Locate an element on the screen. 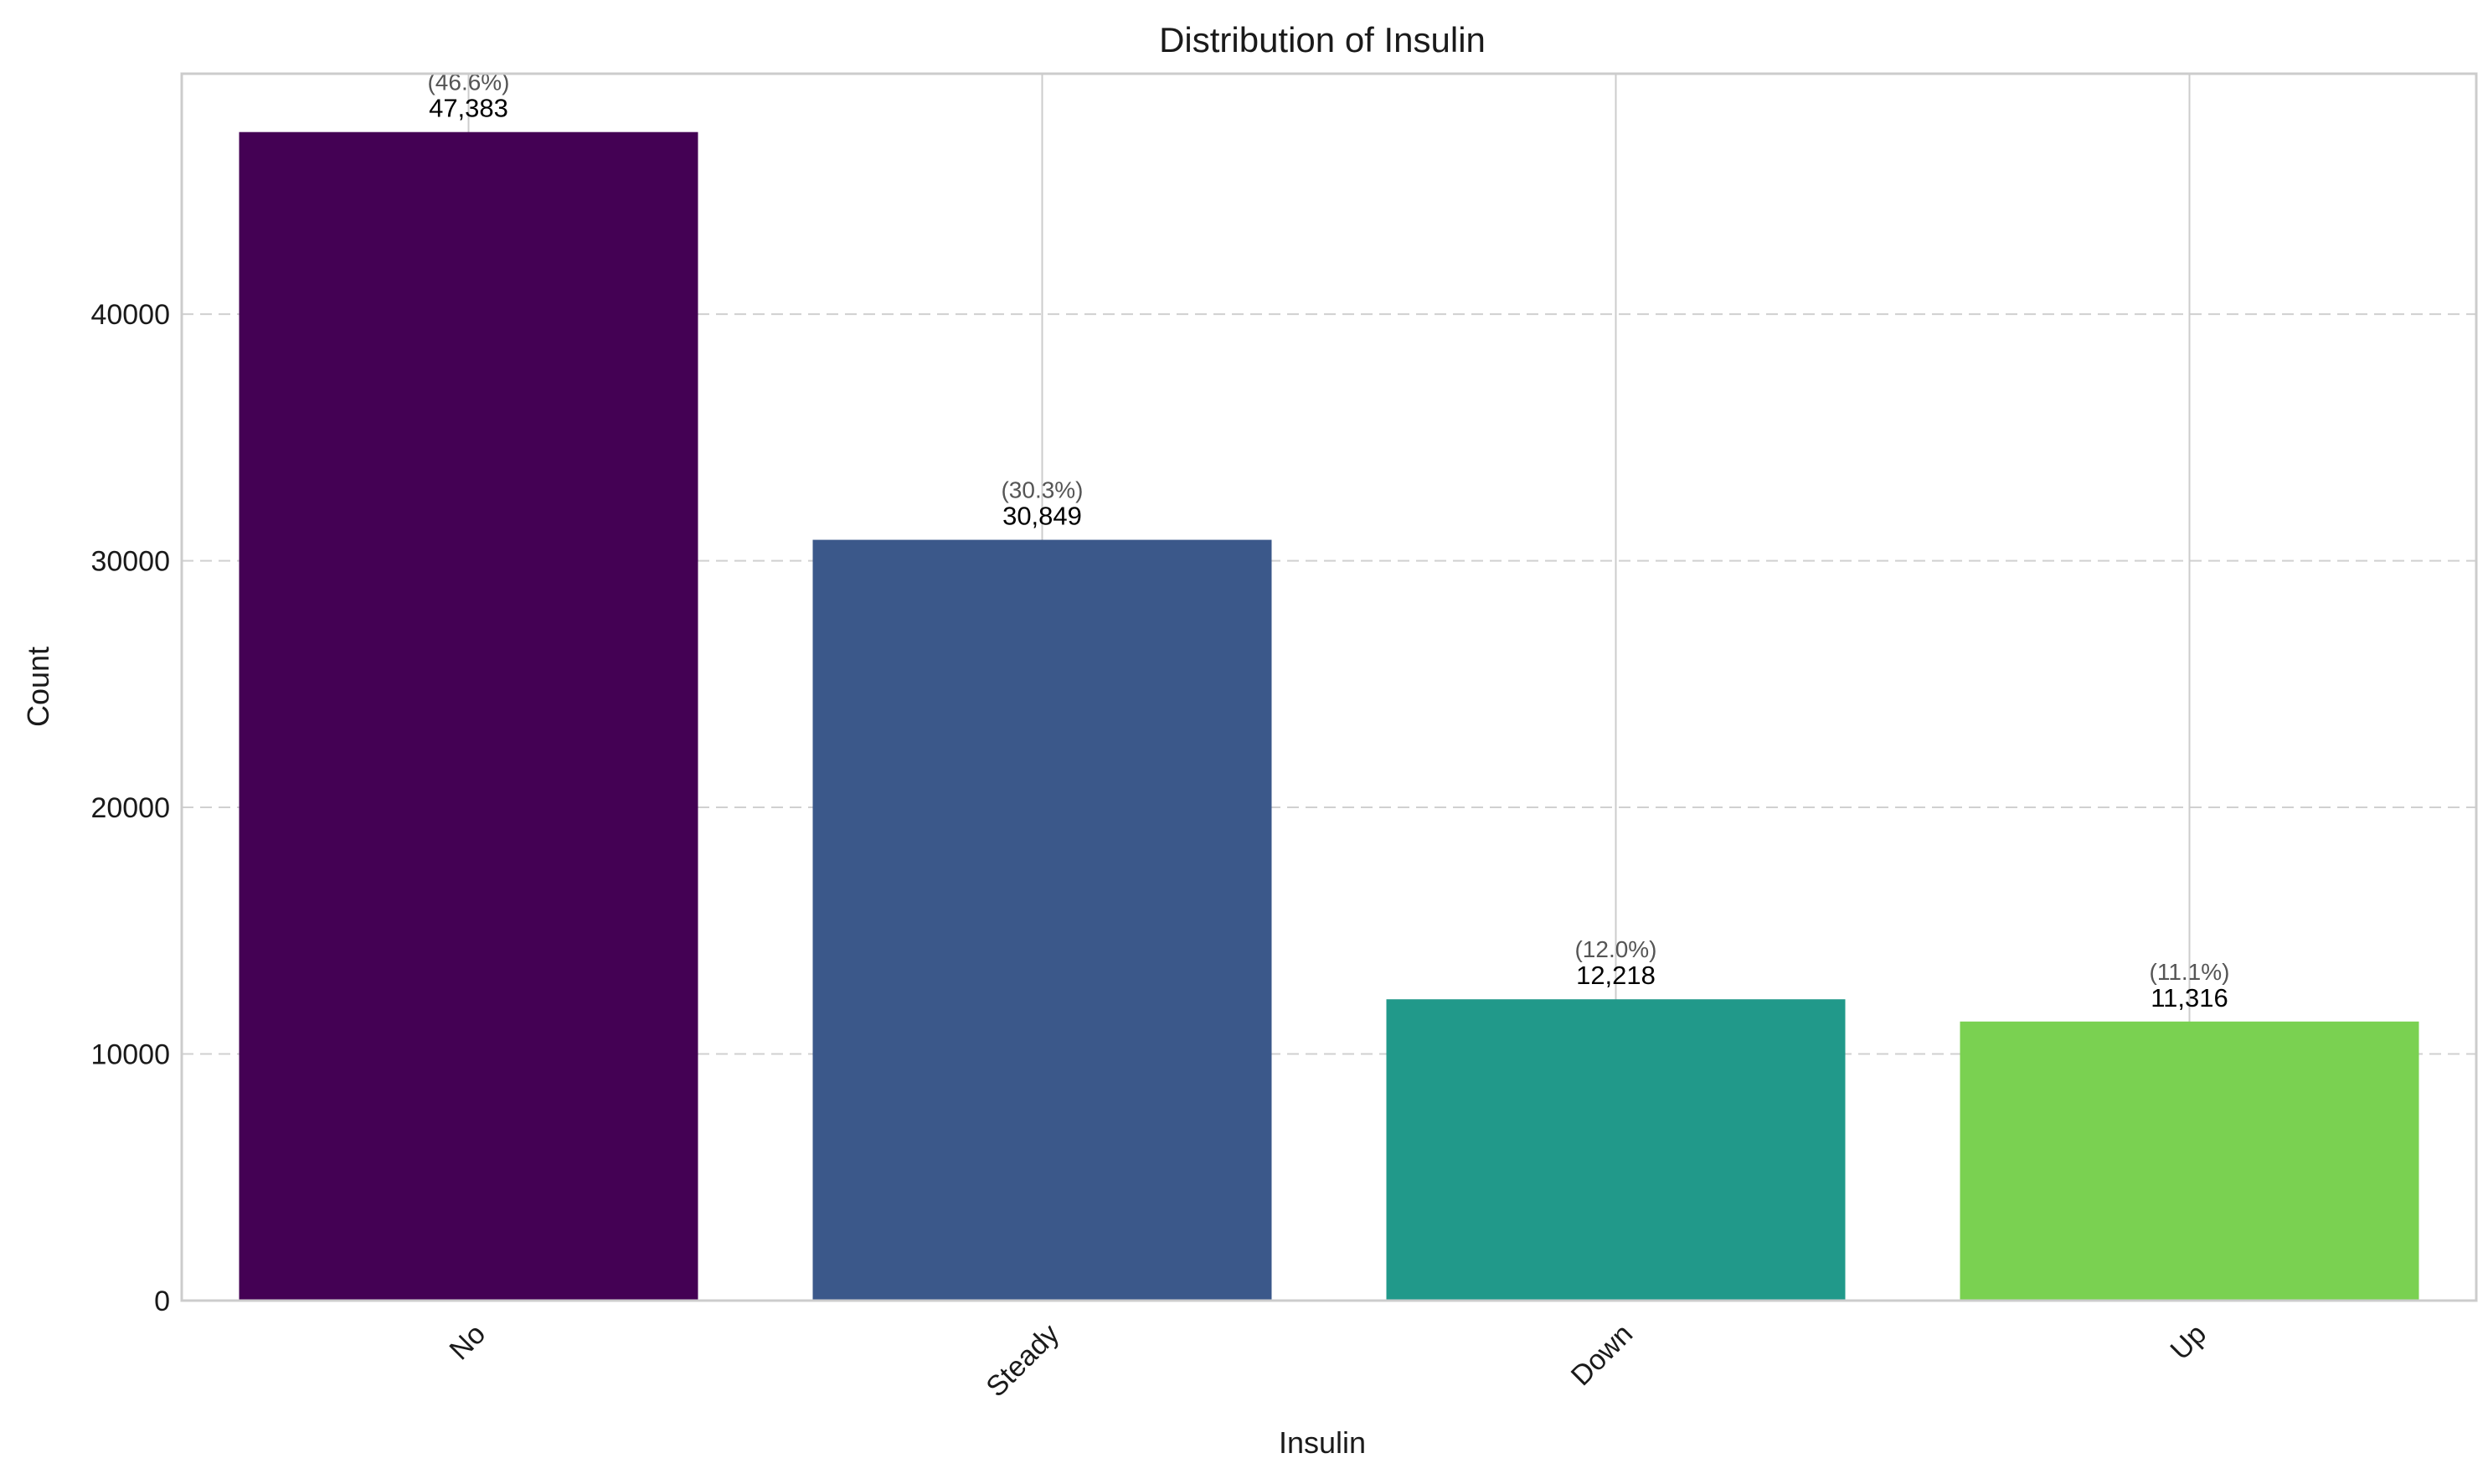 The image size is (2488, 1484). y-axis-label: Count is located at coordinates (38, 687).